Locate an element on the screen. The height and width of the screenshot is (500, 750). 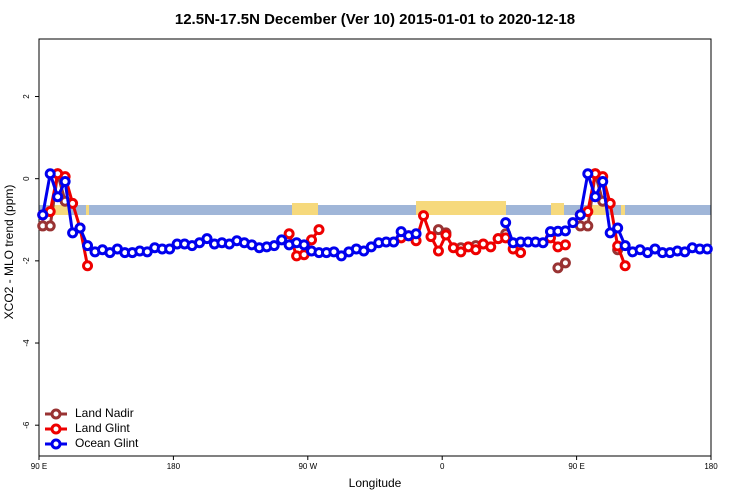
y-tick-label: -2 is located at coordinates (26, 261).